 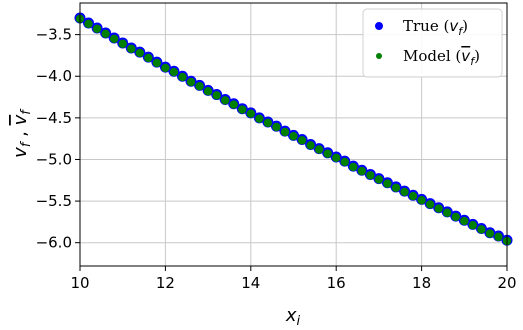 I want to click on legend-box, so click(x=432, y=43).